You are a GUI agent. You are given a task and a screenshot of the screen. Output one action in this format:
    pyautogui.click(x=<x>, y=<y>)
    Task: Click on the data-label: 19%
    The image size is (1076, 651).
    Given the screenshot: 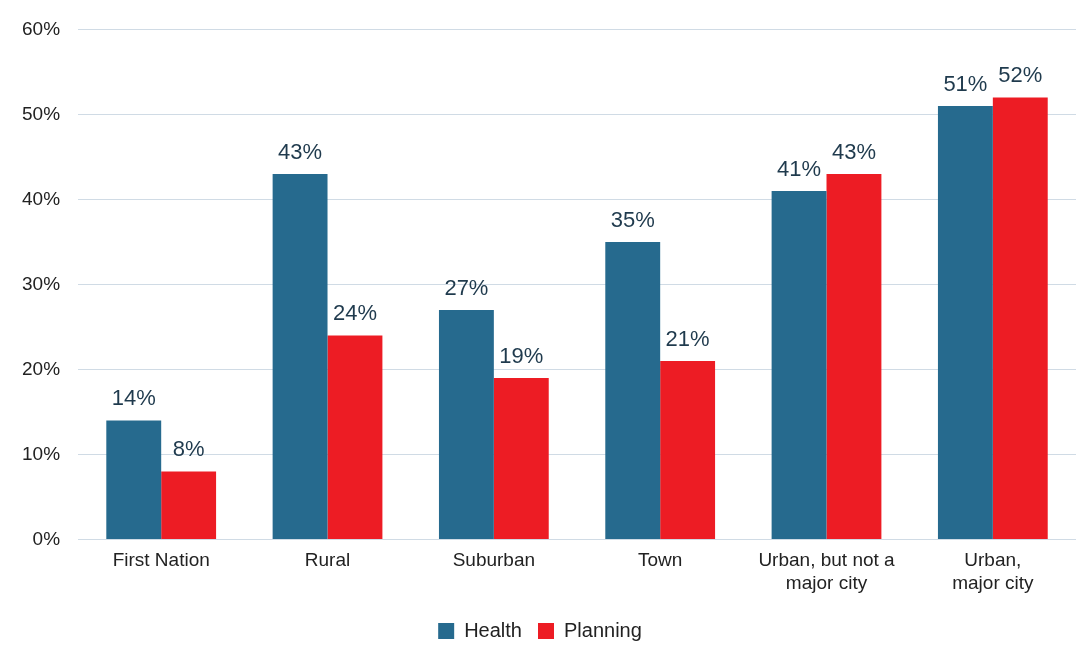 What is the action you would take?
    pyautogui.click(x=521, y=355)
    